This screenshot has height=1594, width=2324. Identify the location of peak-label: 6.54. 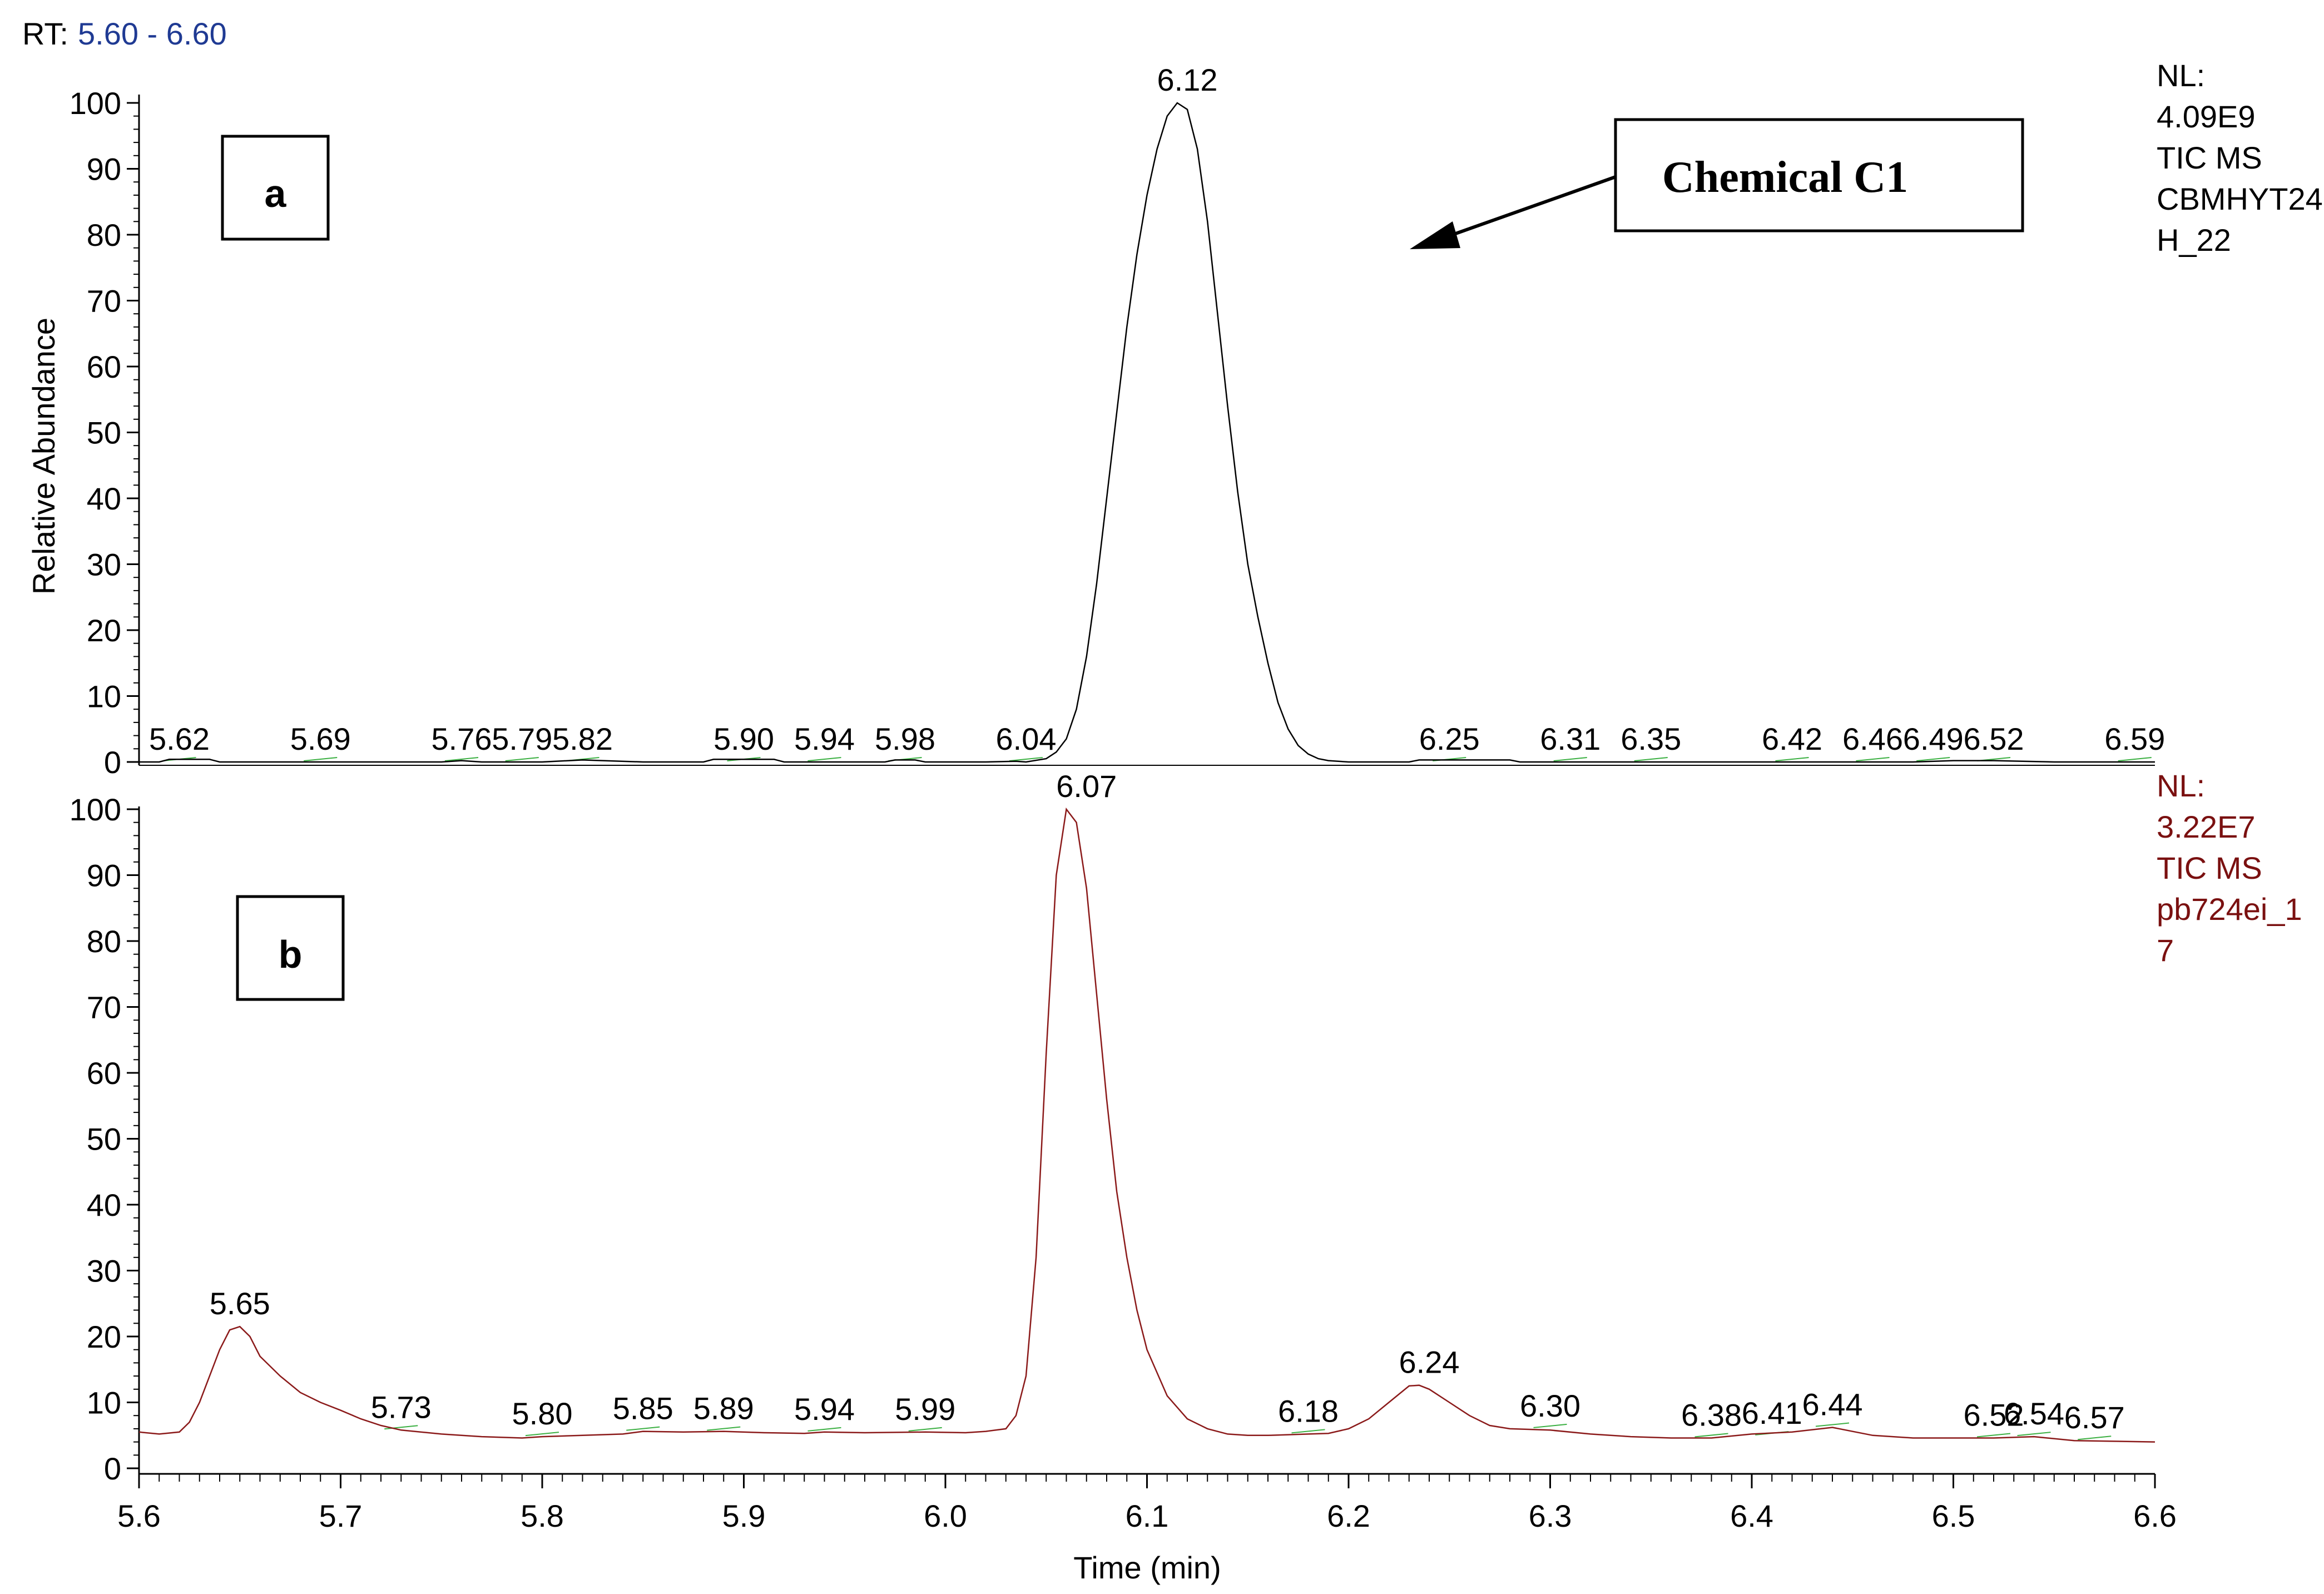
(2034, 1413).